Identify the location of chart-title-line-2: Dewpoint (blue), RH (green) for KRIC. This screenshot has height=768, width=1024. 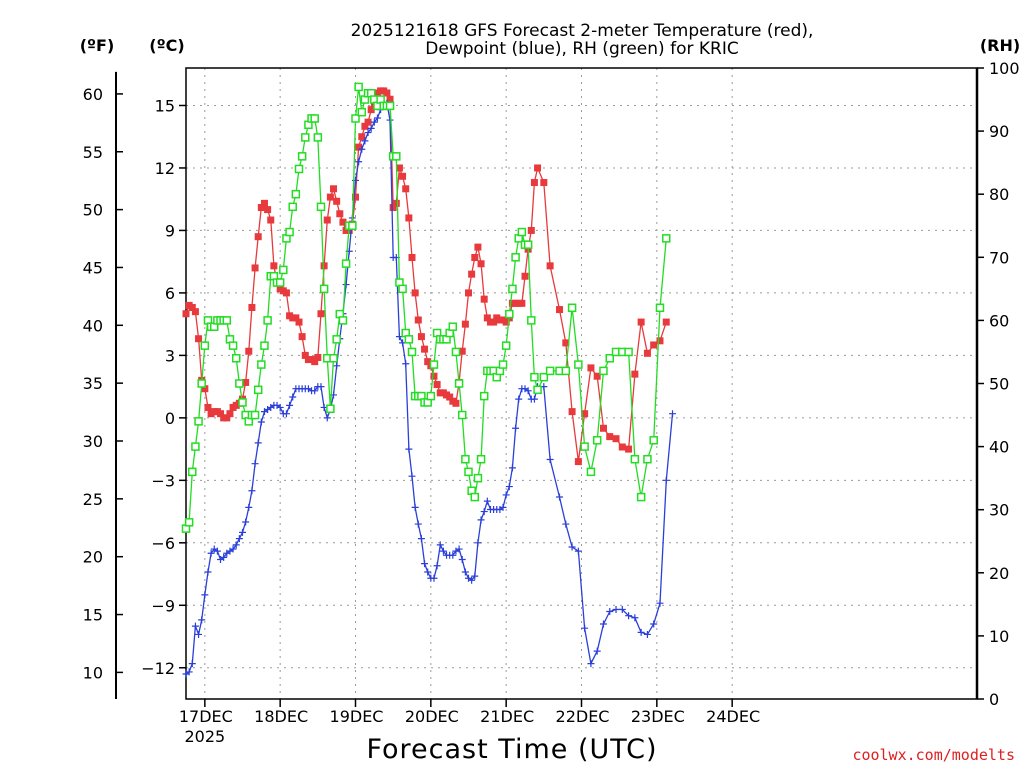
(581, 49).